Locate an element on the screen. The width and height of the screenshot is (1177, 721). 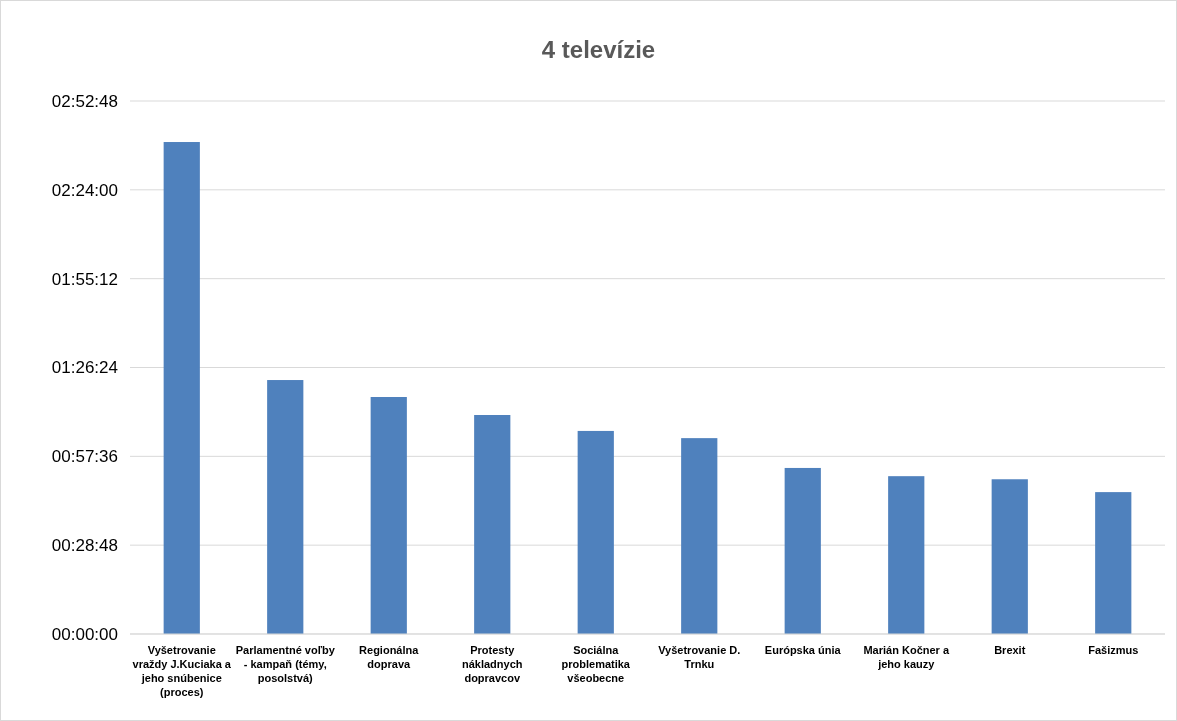
y-tick-label: 02:52:48 is located at coordinates (84, 101).